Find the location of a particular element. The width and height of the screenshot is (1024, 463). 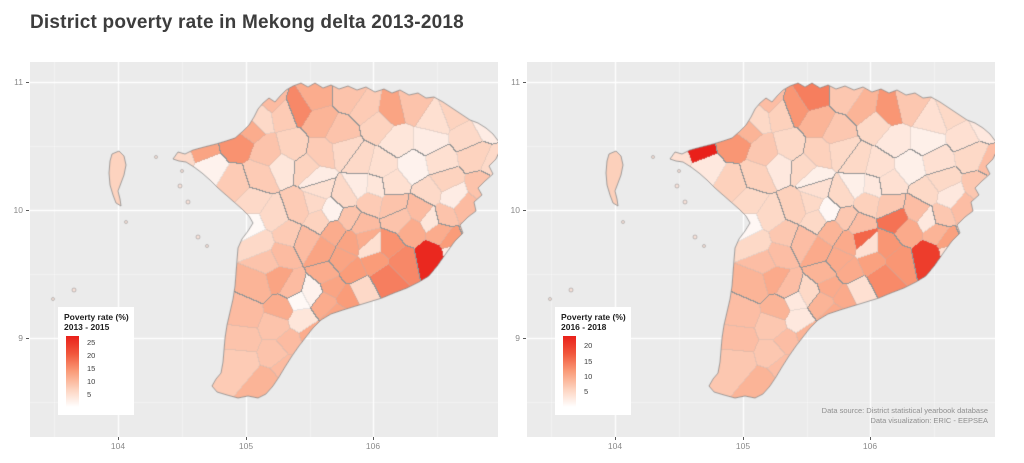

legend-tick-label: 25 is located at coordinates (91, 343).